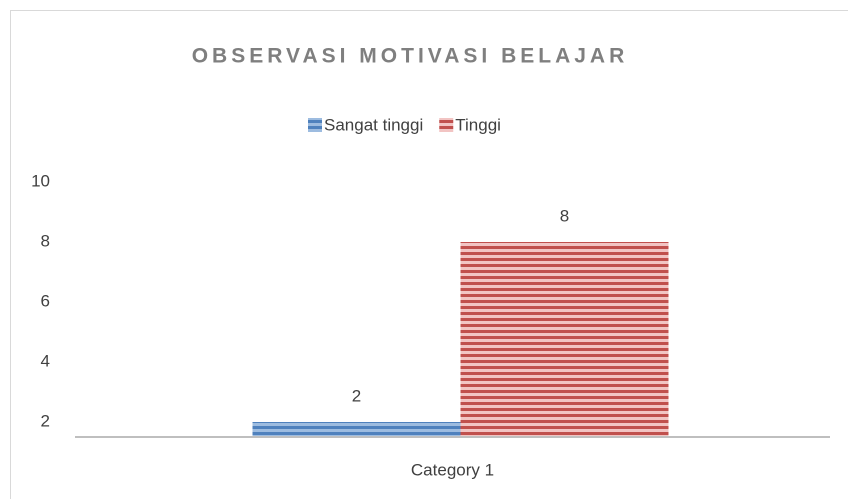 Image resolution: width=848 pixels, height=504 pixels. What do you see at coordinates (45, 420) in the screenshot?
I see `y-tick-label: 2` at bounding box center [45, 420].